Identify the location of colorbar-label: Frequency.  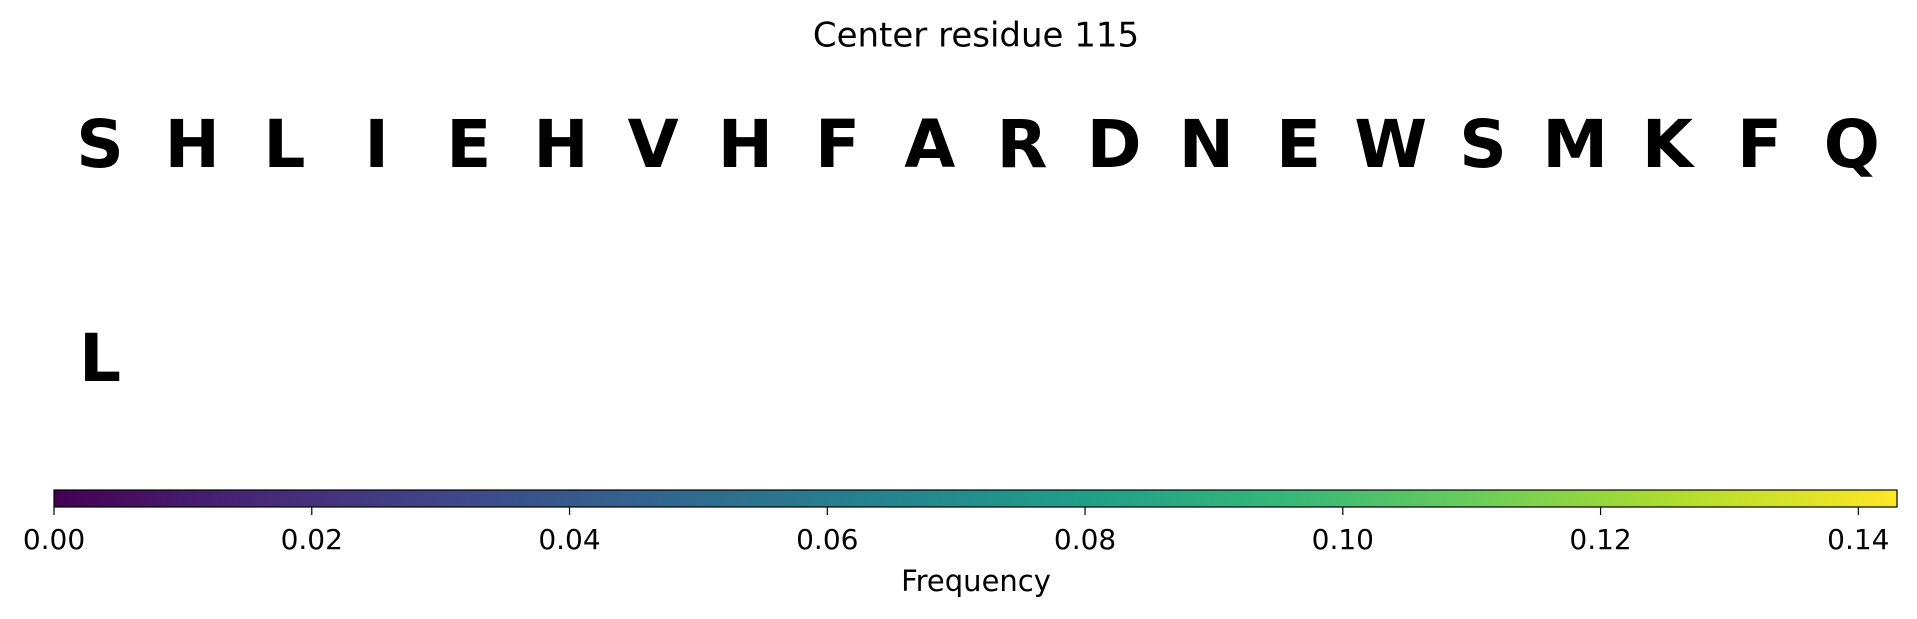
(976, 581).